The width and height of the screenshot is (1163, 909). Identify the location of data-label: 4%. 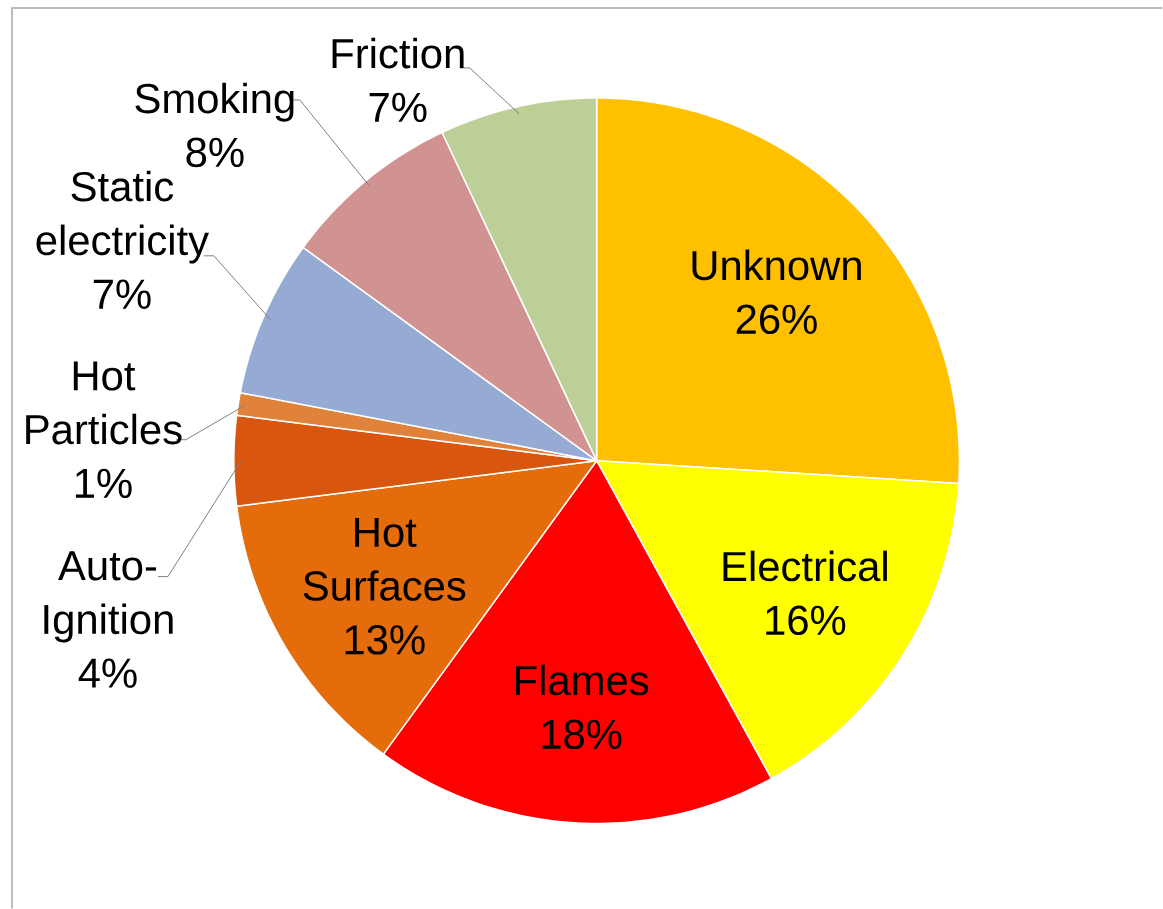
(107, 673).